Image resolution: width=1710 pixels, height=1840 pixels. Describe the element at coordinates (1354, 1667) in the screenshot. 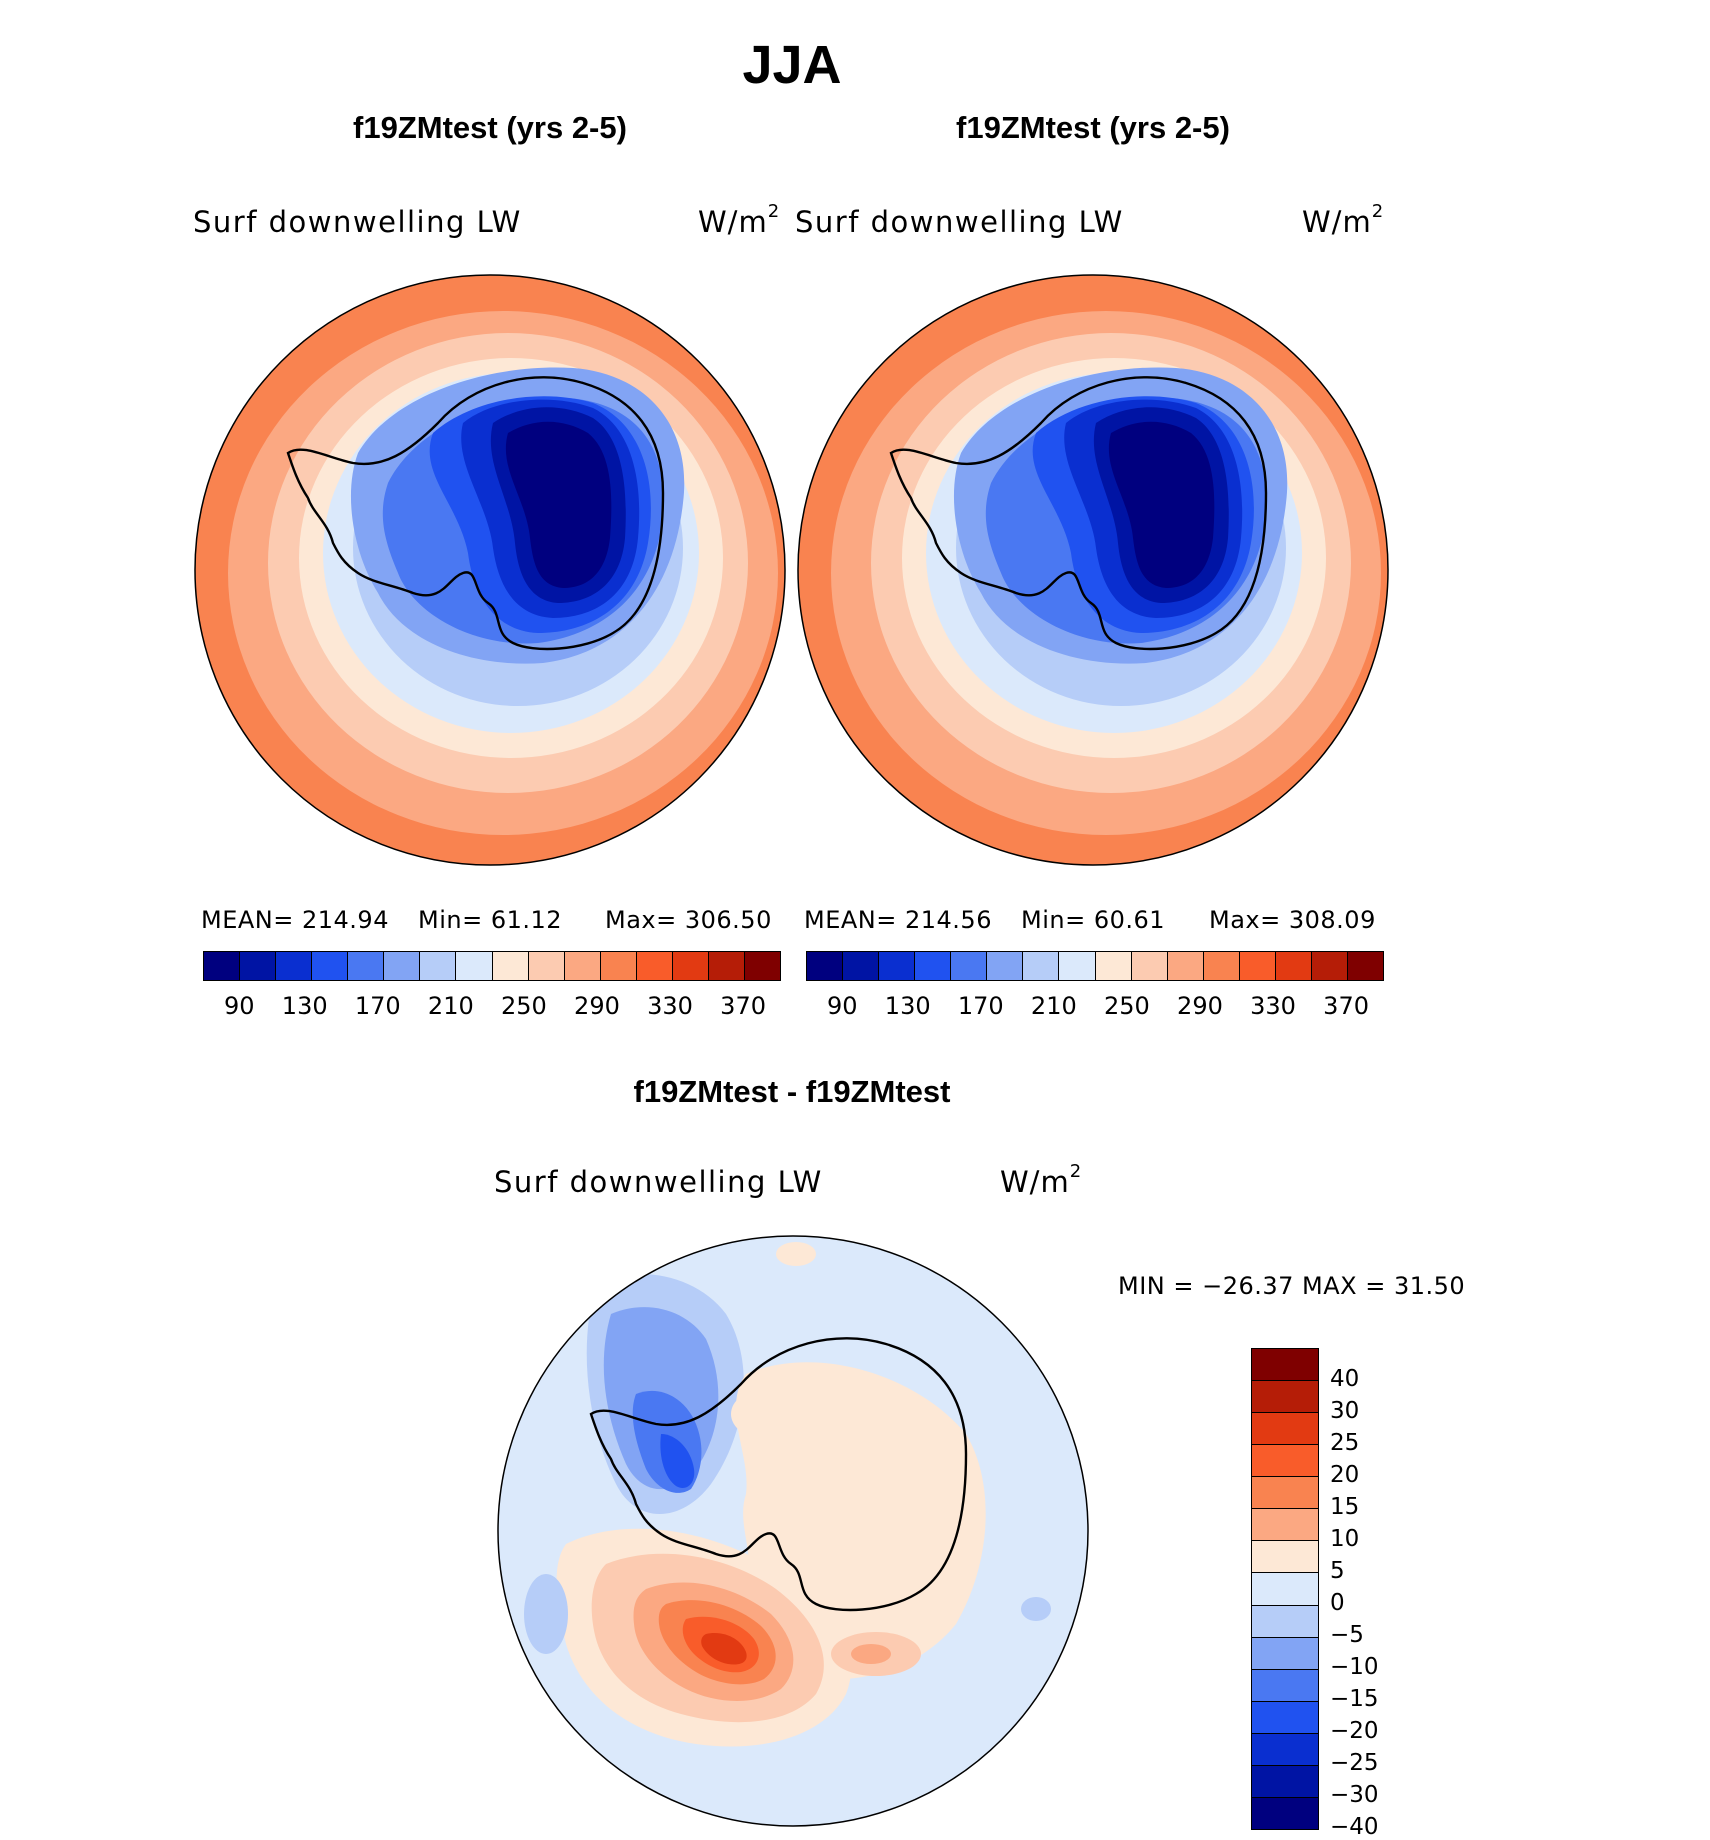

I see `diff-colorbar-label: −10` at that location.